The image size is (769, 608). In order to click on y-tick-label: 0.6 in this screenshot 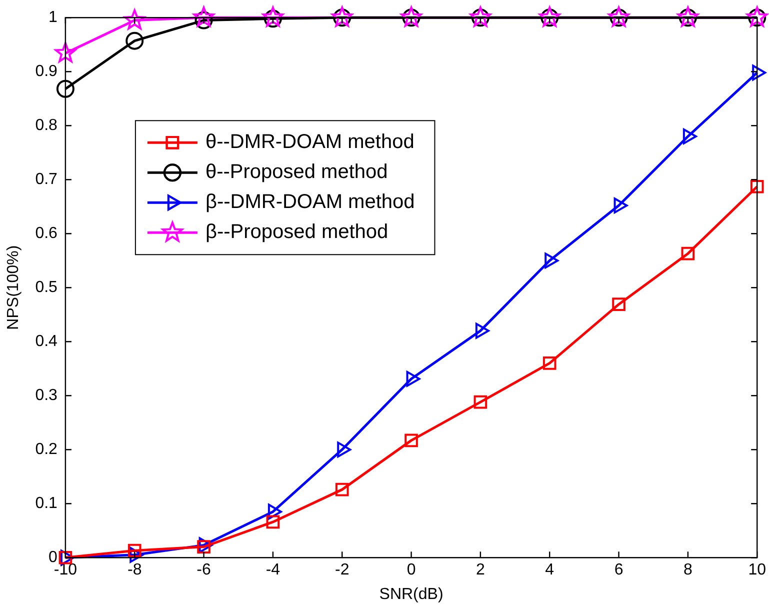, I will do `click(46, 233)`.